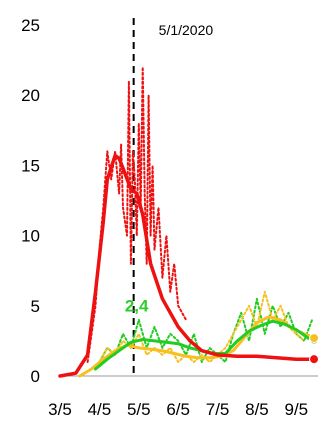  I want to click on y-tick-label: 5, so click(35, 306).